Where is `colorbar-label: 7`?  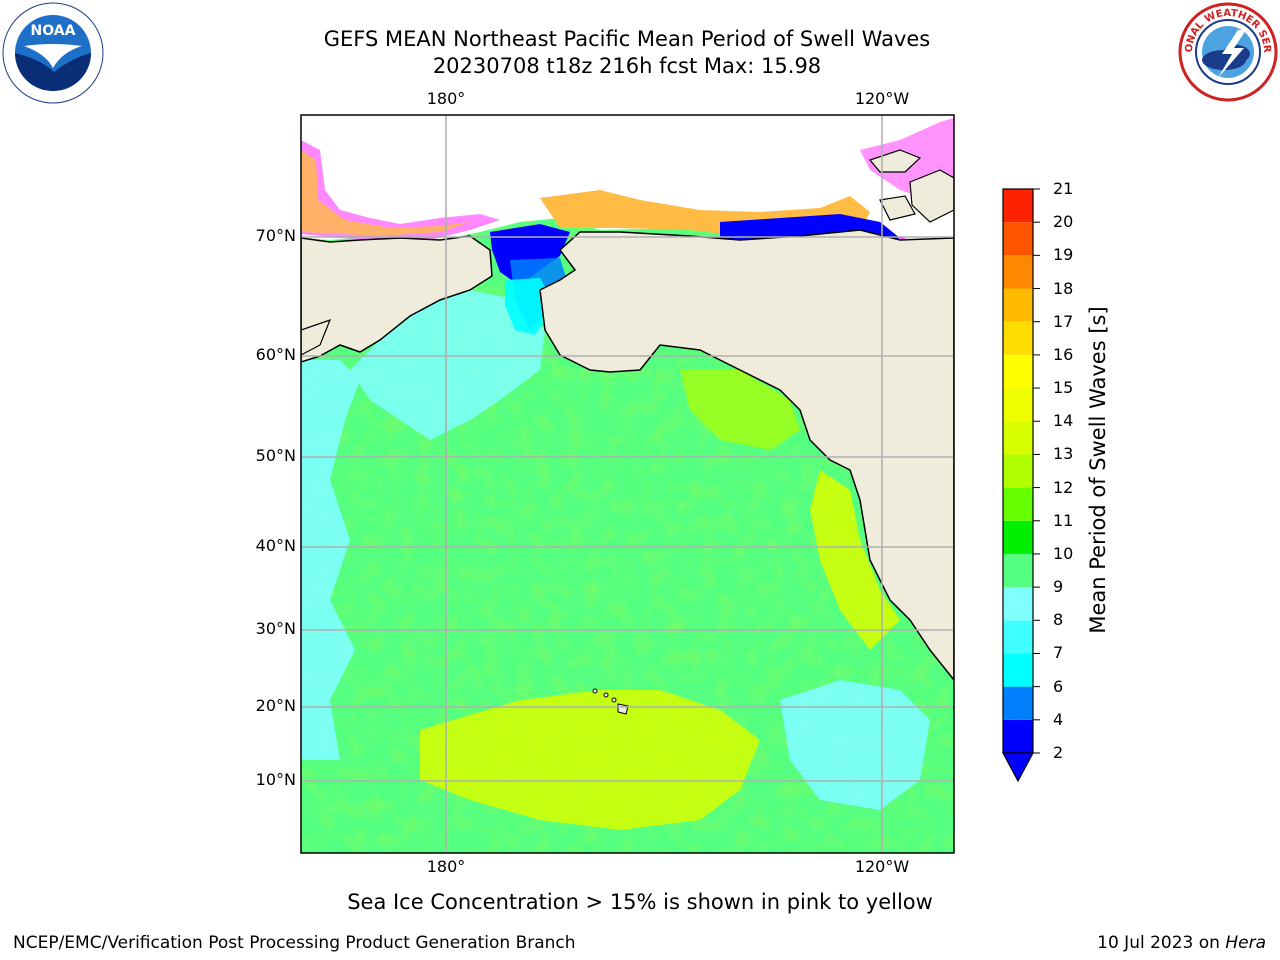
colorbar-label: 7 is located at coordinates (1058, 653).